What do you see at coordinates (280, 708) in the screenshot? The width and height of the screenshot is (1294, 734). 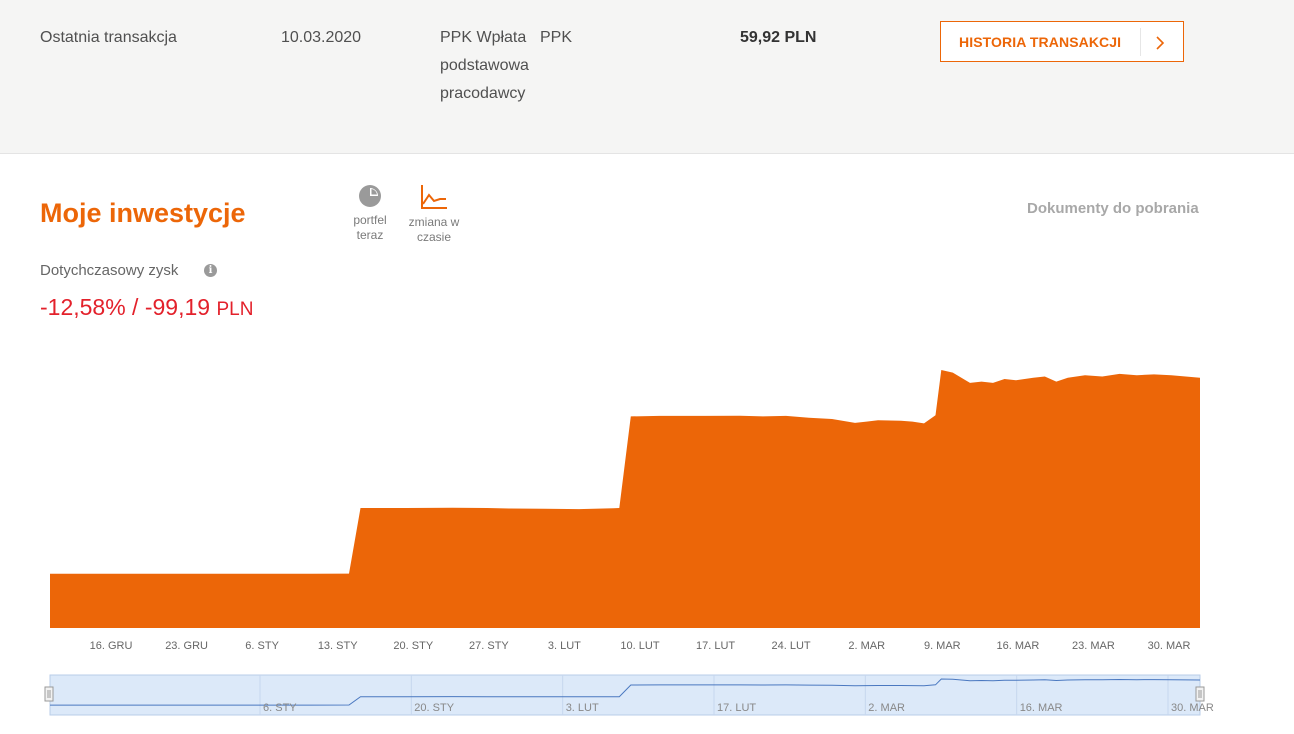 I see `navigator-tick: 6. STY` at bounding box center [280, 708].